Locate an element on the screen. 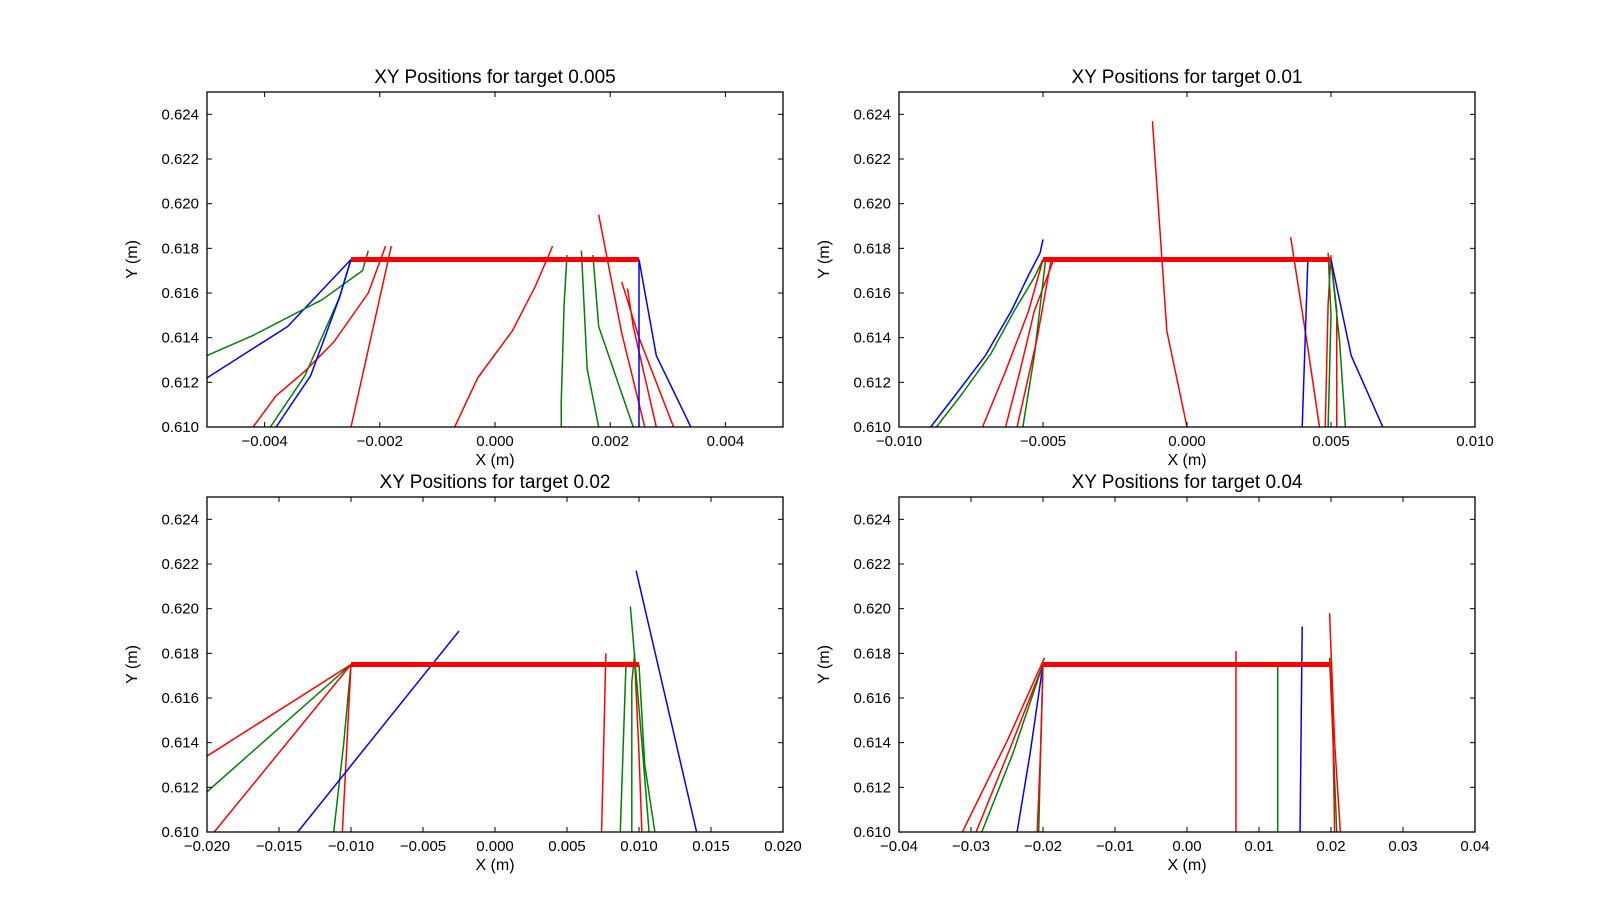 Image resolution: width=1612 pixels, height=912 pixels. x-tick-label: 0.015 is located at coordinates (711, 846).